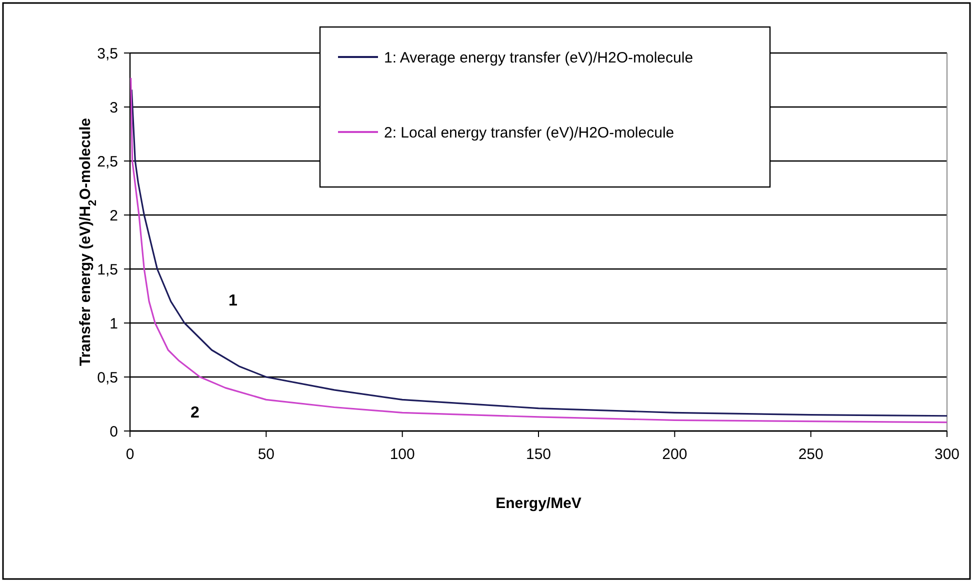 This screenshot has width=973, height=582. I want to click on annotation: 1, so click(233, 301).